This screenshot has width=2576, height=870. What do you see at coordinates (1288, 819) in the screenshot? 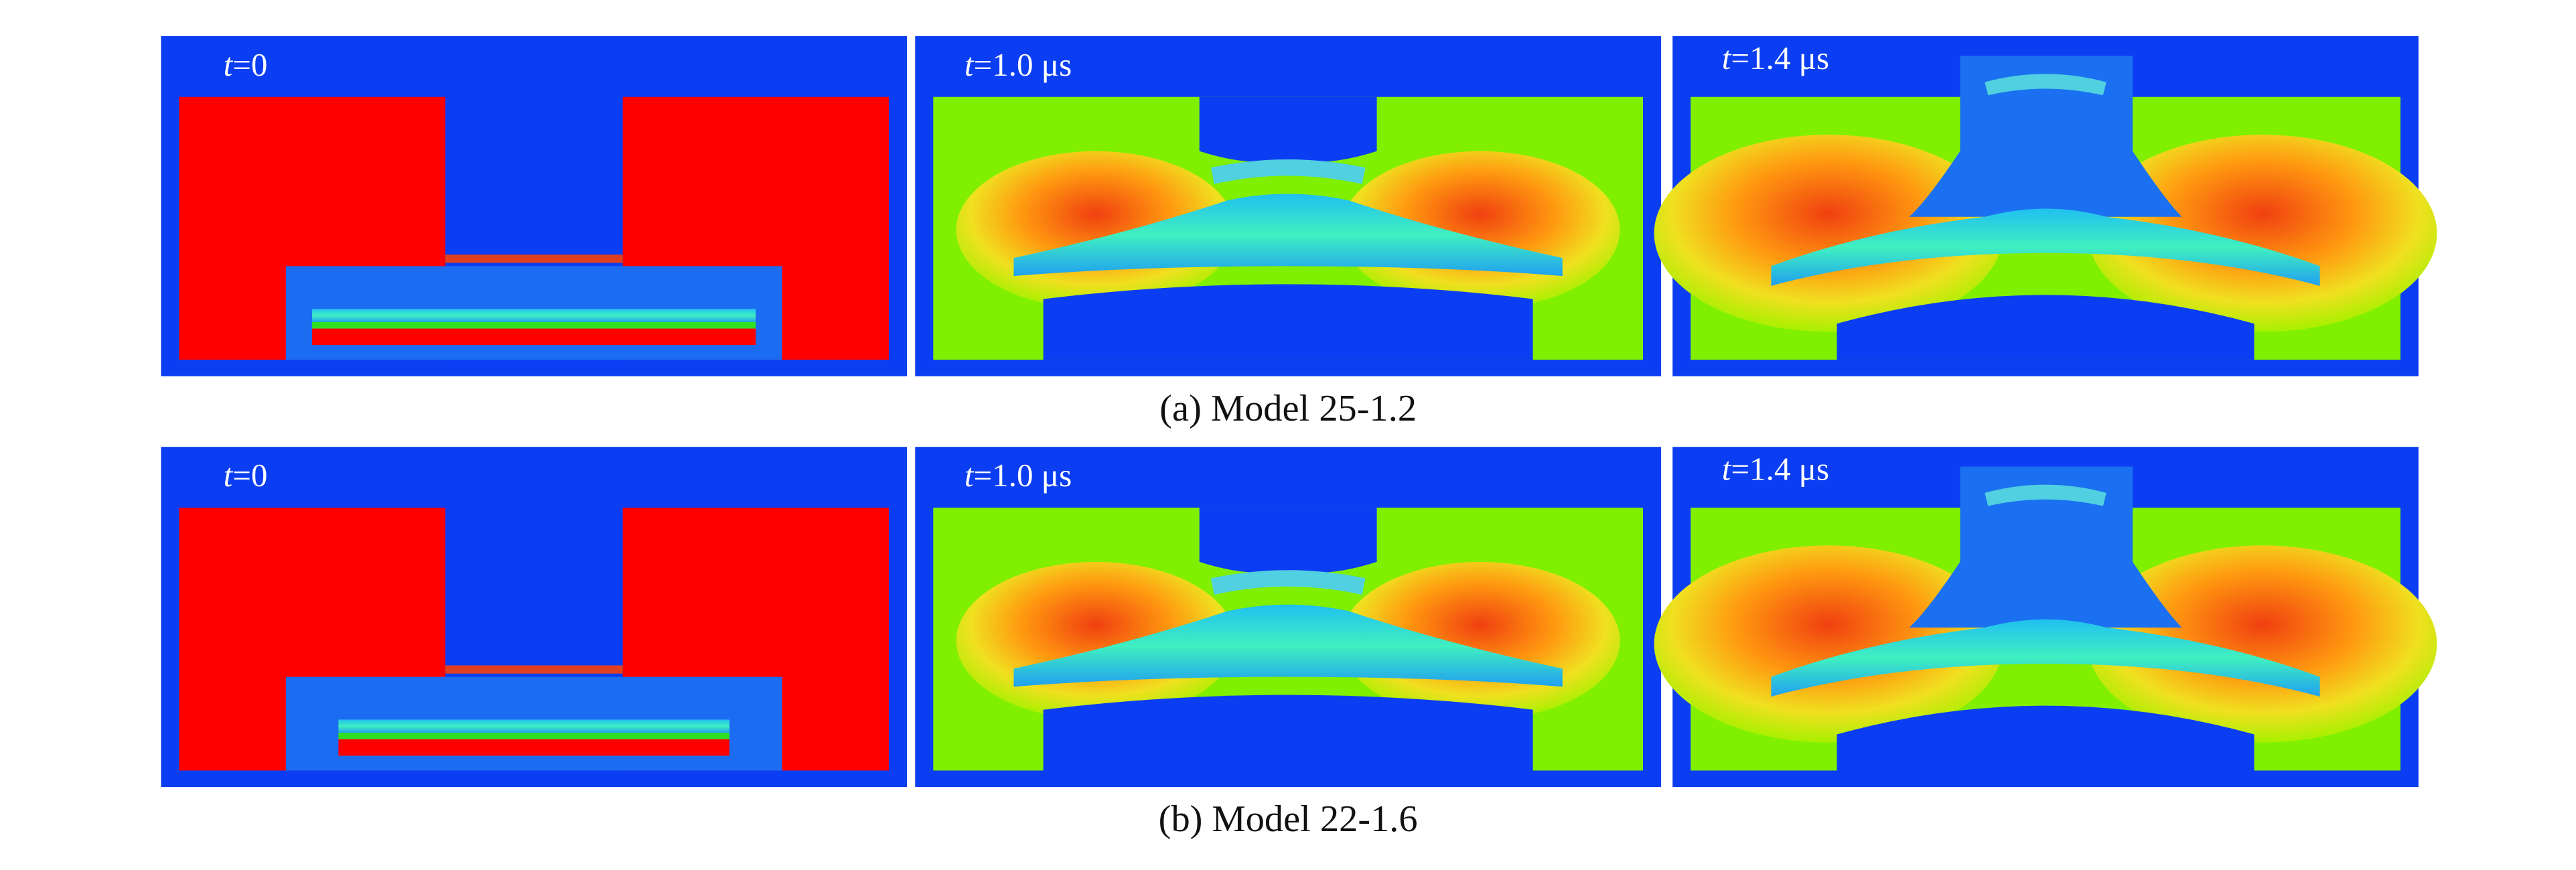
I see `caption: (b) Model 22-1.6` at bounding box center [1288, 819].